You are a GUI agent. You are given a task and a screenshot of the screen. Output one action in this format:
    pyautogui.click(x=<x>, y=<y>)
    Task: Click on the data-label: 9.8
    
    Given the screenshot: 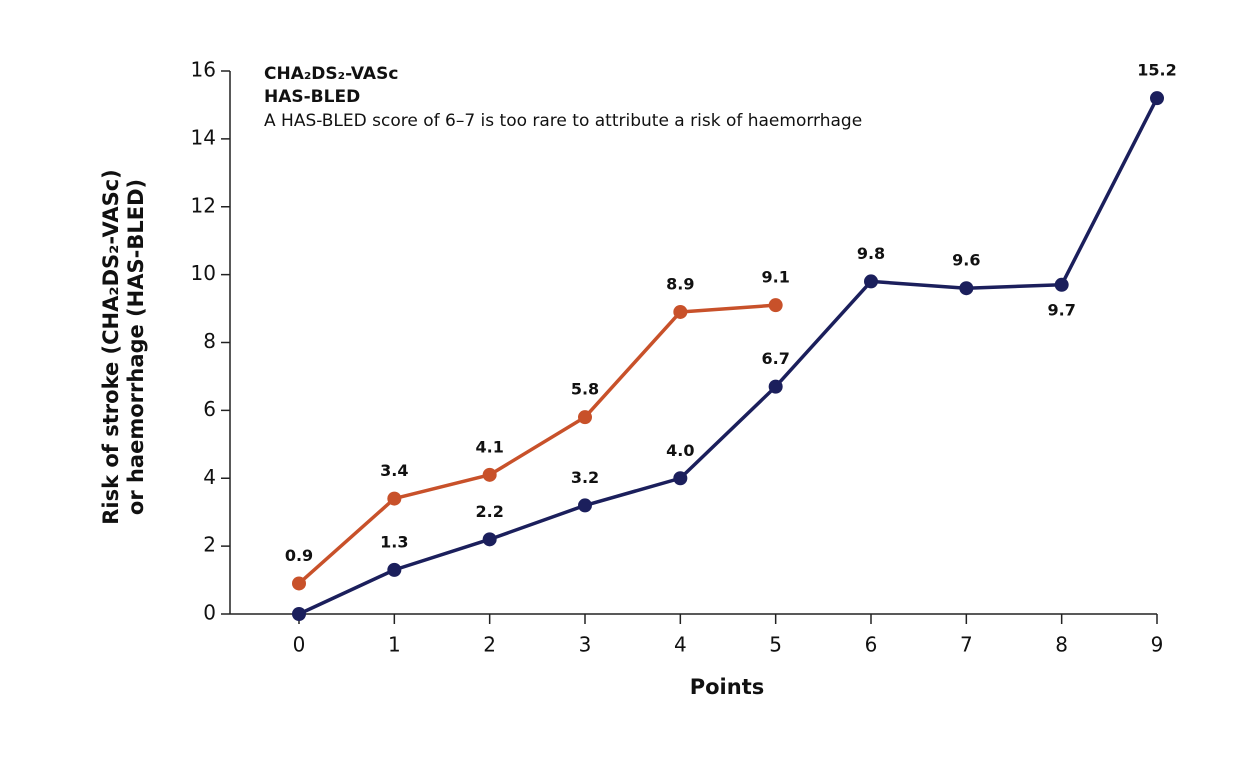 What is the action you would take?
    pyautogui.click(x=871, y=253)
    